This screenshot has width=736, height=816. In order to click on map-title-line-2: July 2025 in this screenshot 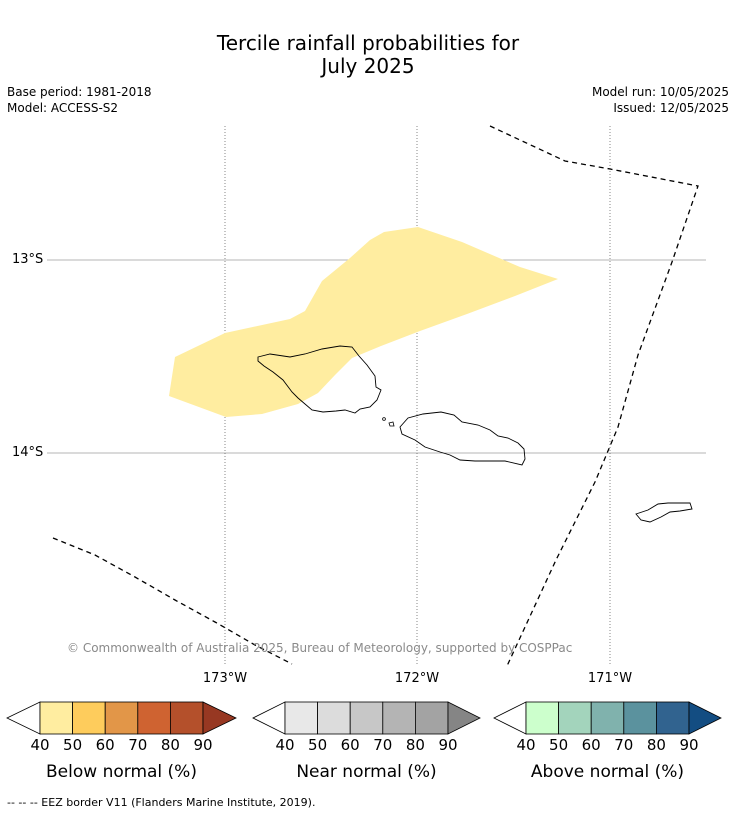, I will do `click(368, 66)`.